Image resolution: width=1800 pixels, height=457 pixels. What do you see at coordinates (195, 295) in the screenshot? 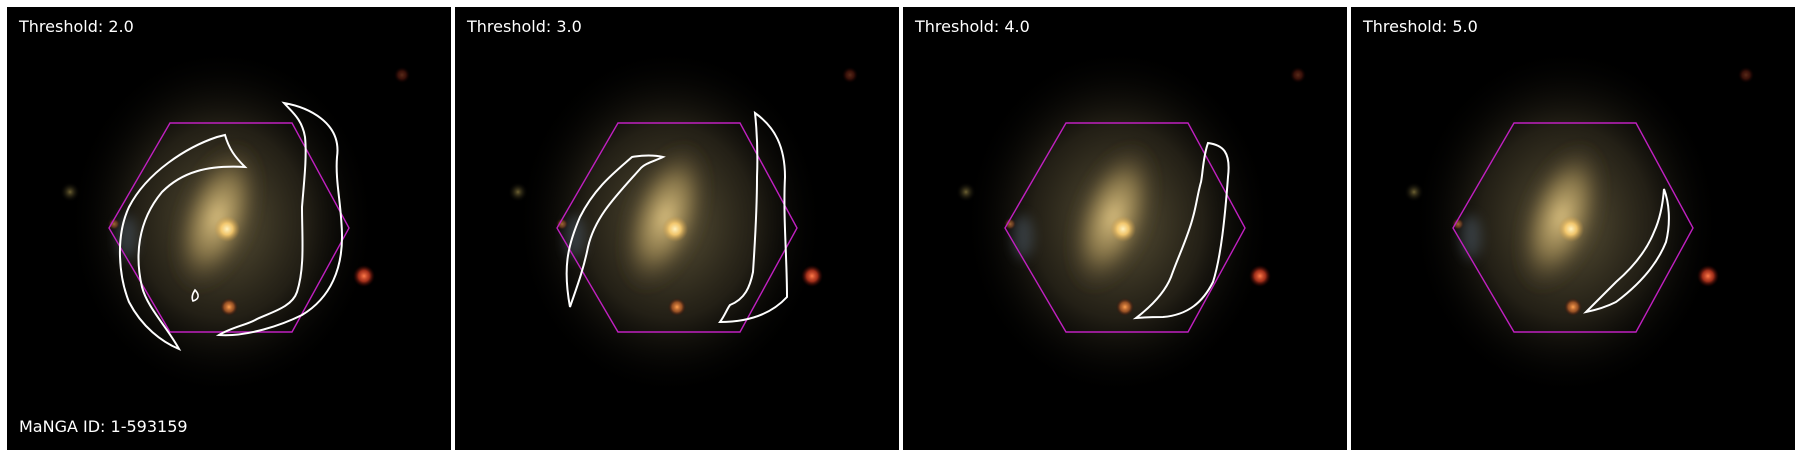
I see `contour-fragment` at bounding box center [195, 295].